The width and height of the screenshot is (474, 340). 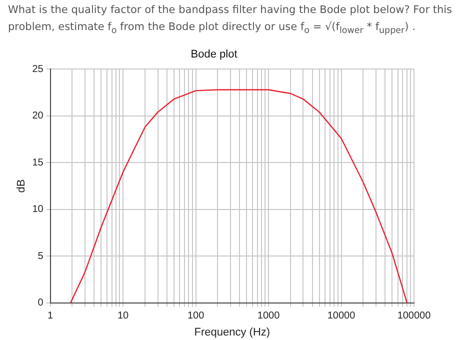 What do you see at coordinates (38, 69) in the screenshot?
I see `y-tick-label: 25` at bounding box center [38, 69].